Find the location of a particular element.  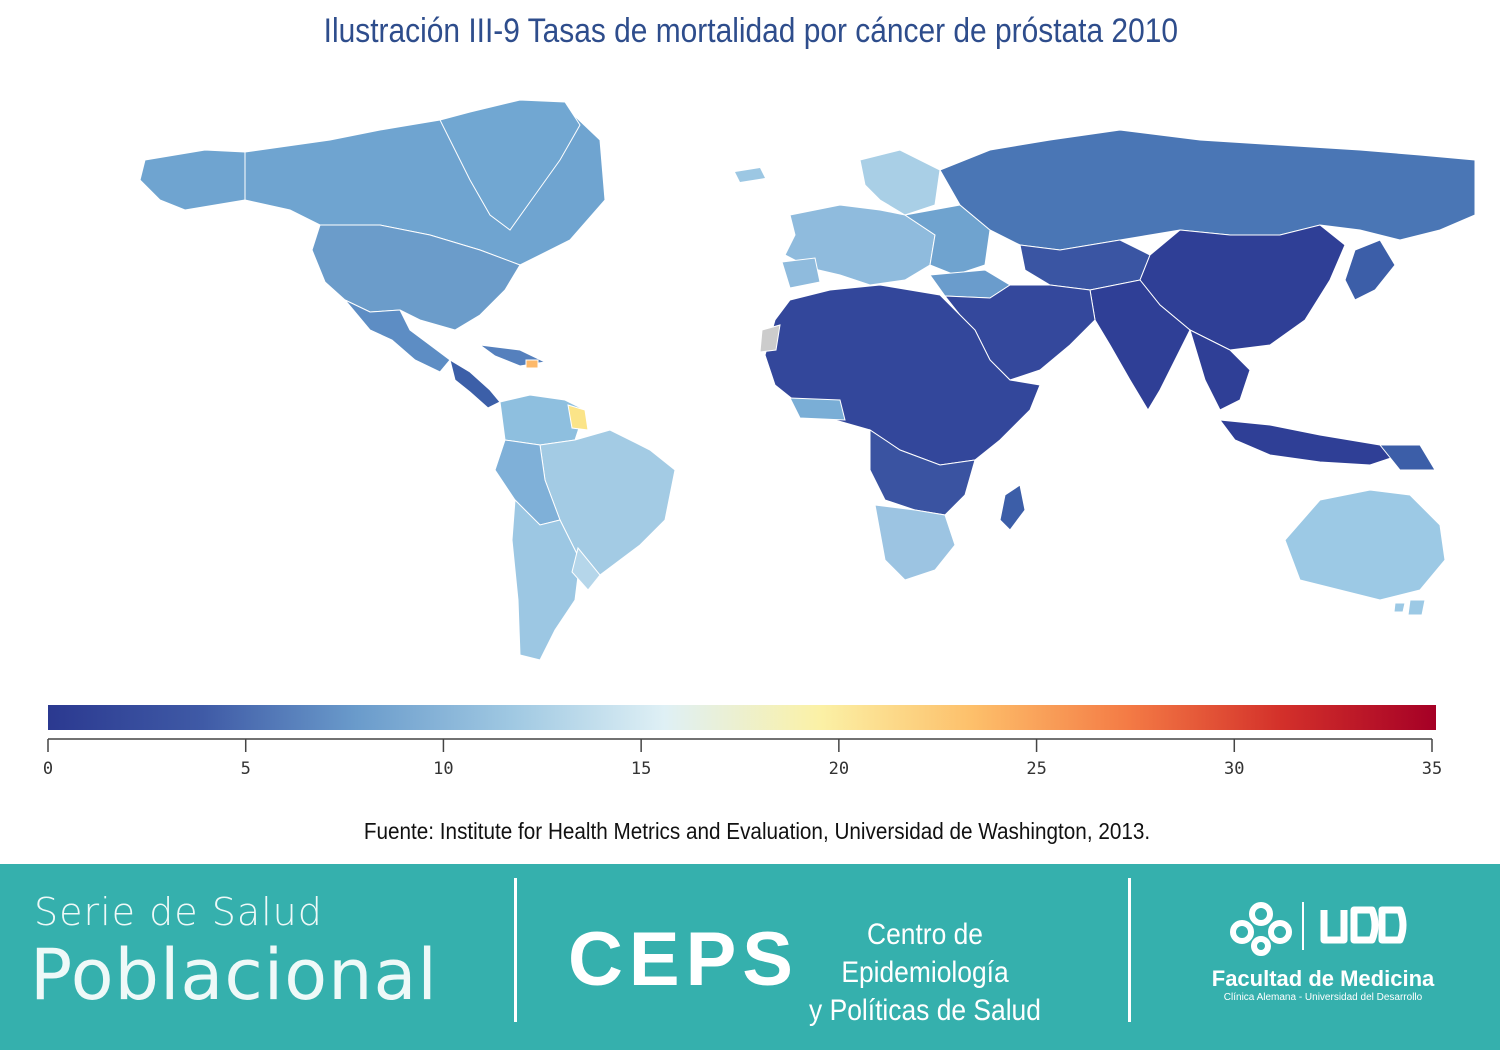

legend-tick-label: 25 is located at coordinates (1036, 769).